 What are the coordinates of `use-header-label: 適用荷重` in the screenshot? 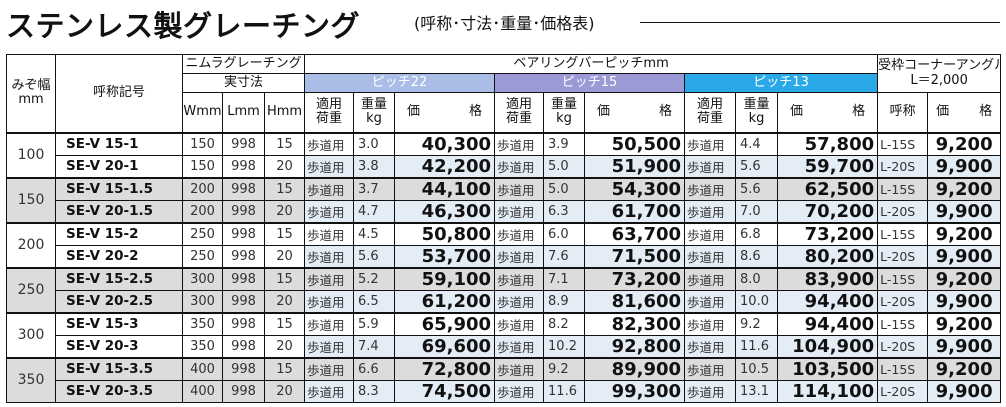 It's located at (519, 111).